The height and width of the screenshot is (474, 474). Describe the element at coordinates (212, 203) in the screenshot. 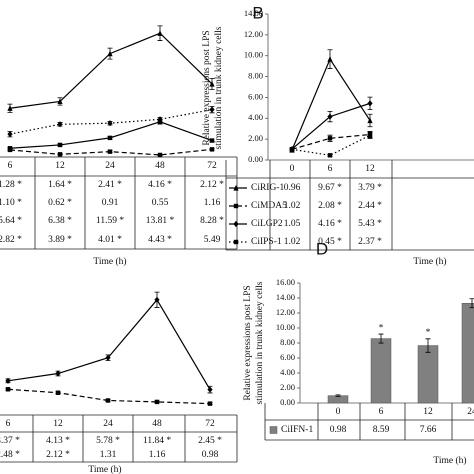

I see `table-cell: 1.16` at that location.